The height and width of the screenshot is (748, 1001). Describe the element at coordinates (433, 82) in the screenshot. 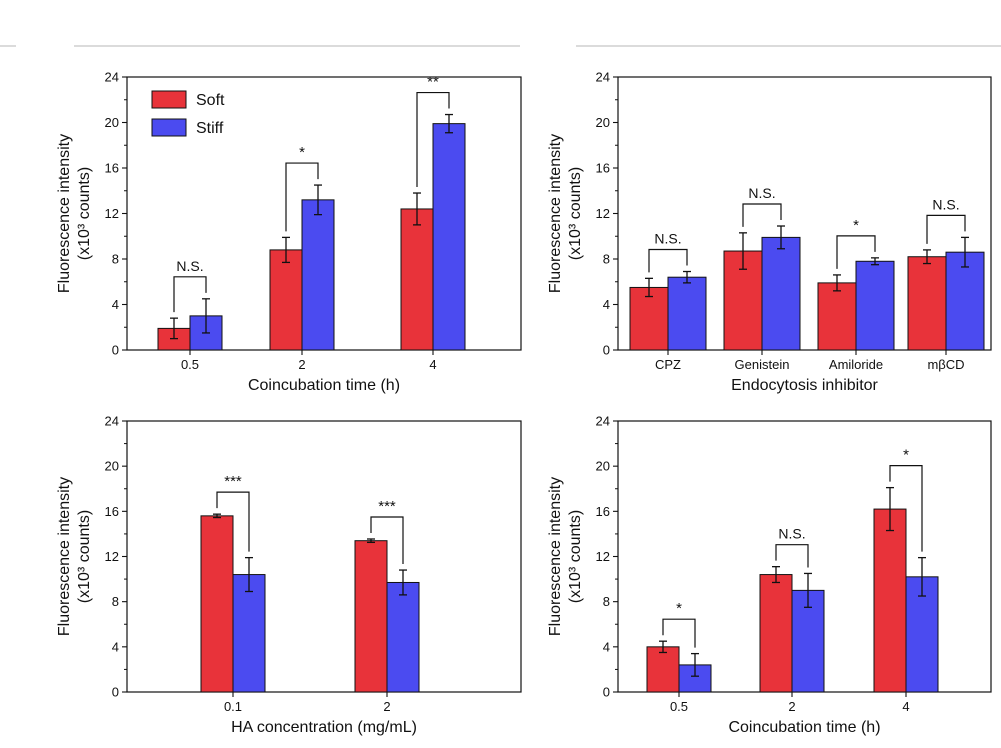

I see `significance-label: **` at that location.